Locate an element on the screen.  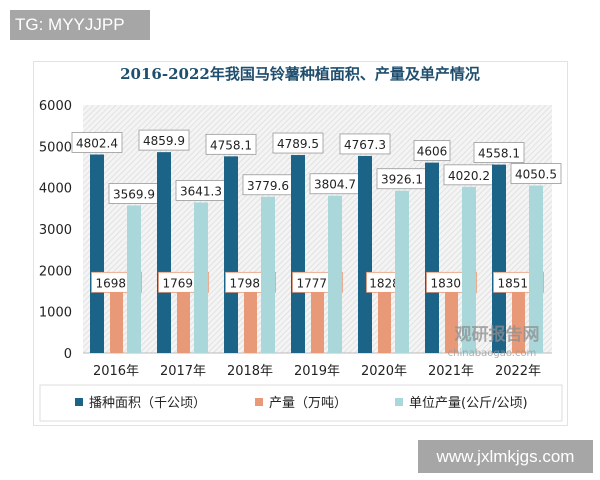
data-label: 4050.5 is located at coordinates (536, 175).